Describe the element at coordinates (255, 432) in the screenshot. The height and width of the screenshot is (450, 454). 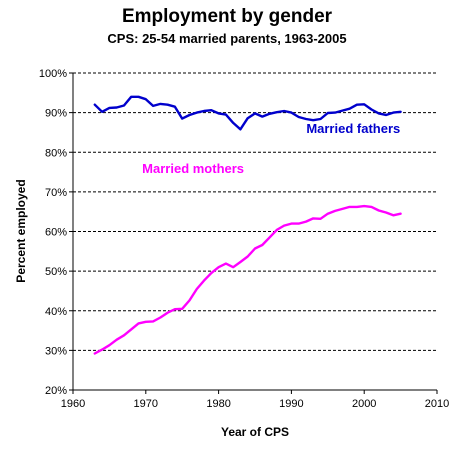
I see `x-axis-title: Year of CPS` at that location.